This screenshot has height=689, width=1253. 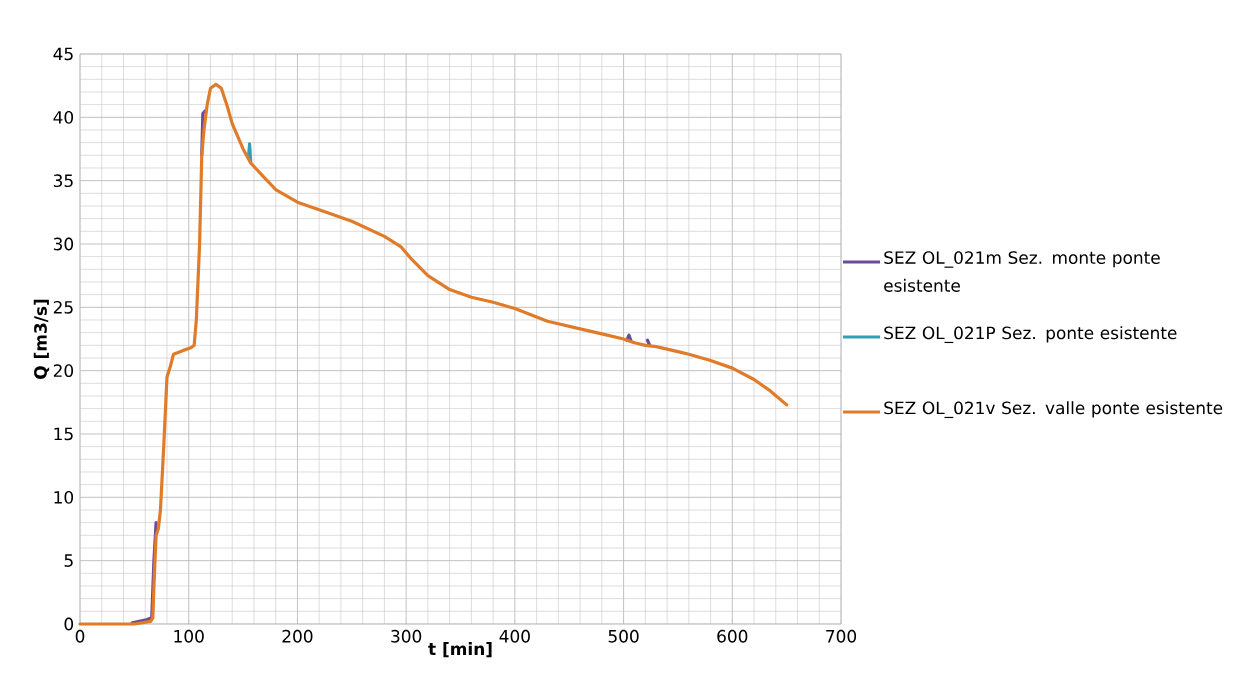 I want to click on x-axis-title: t [min], so click(x=460, y=650).